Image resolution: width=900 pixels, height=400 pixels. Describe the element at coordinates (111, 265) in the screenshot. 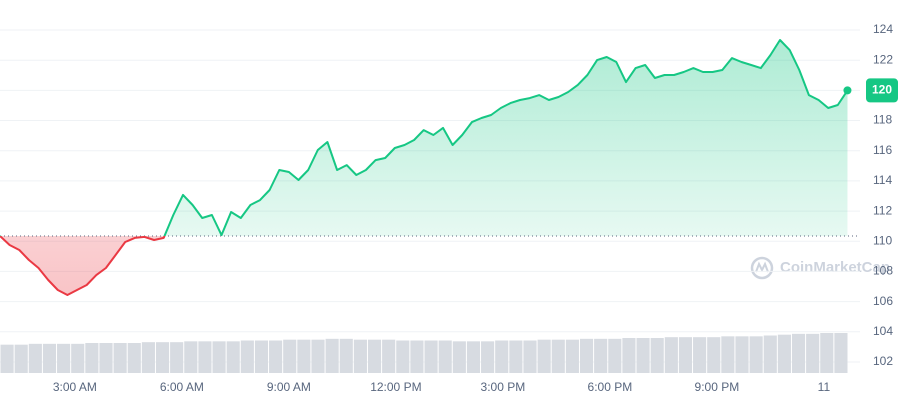

I see `price-line-down` at that location.